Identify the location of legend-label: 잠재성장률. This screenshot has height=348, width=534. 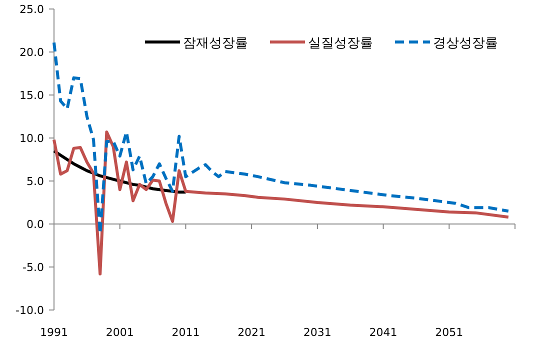
(215, 43).